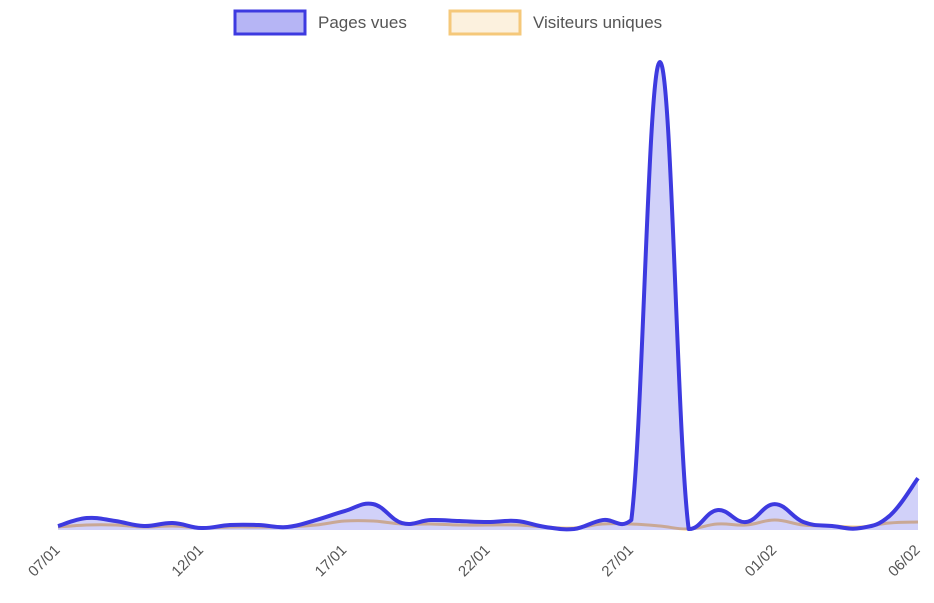 Image resolution: width=934 pixels, height=603 pixels. Describe the element at coordinates (44, 561) in the screenshot. I see `x-tick-label: 07/01` at that location.